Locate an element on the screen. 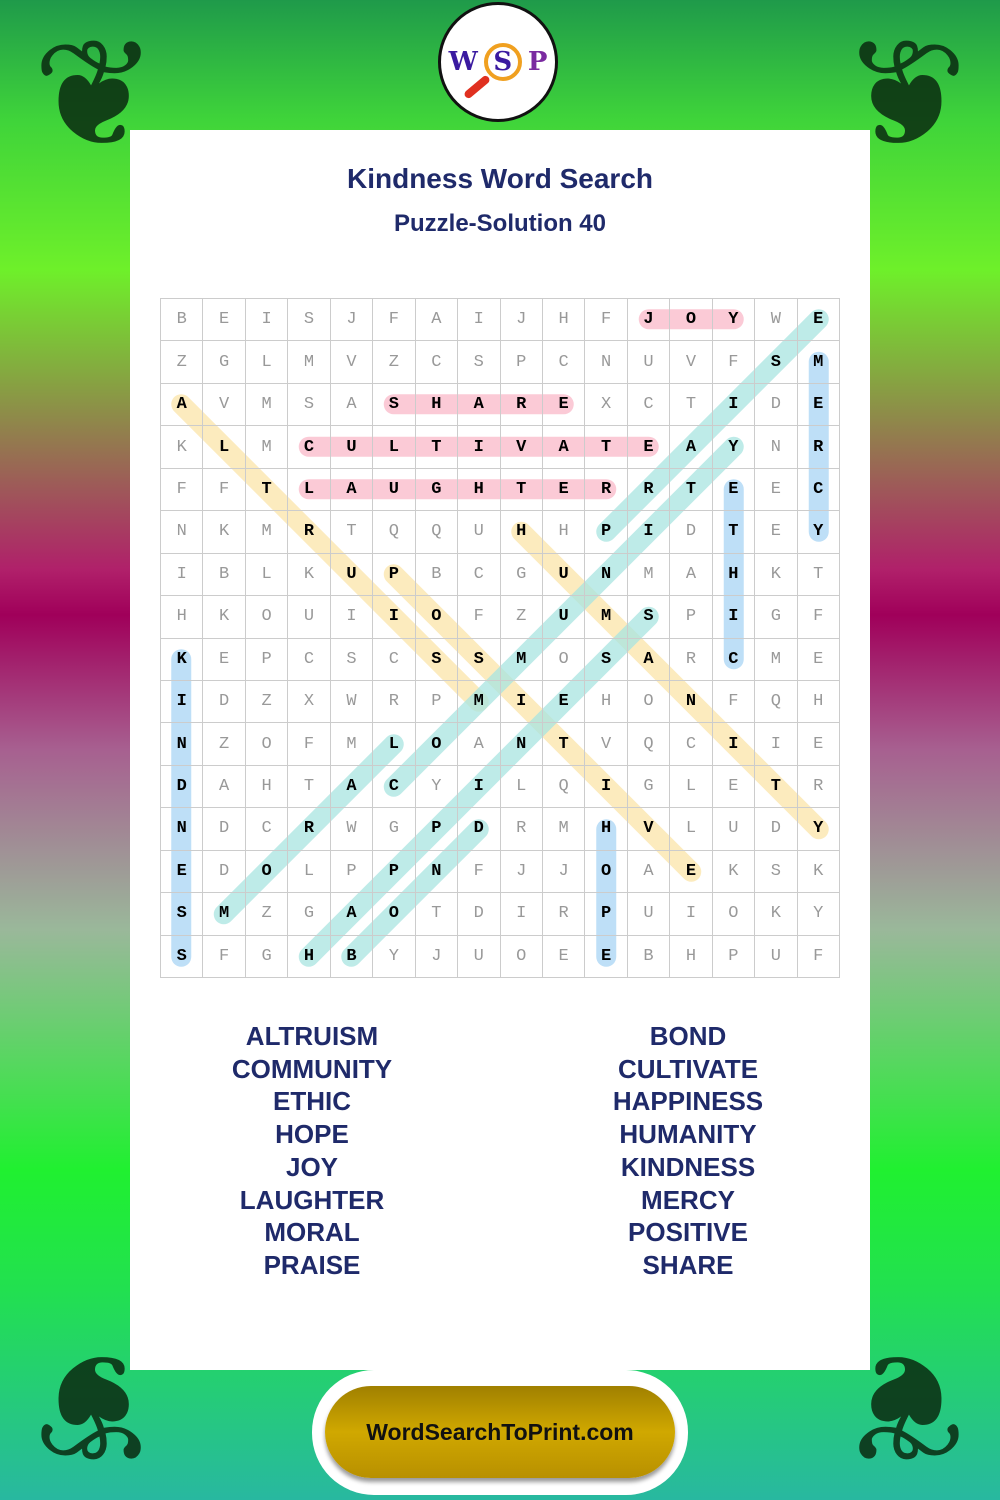  grid-cell: B is located at coordinates (649, 956).